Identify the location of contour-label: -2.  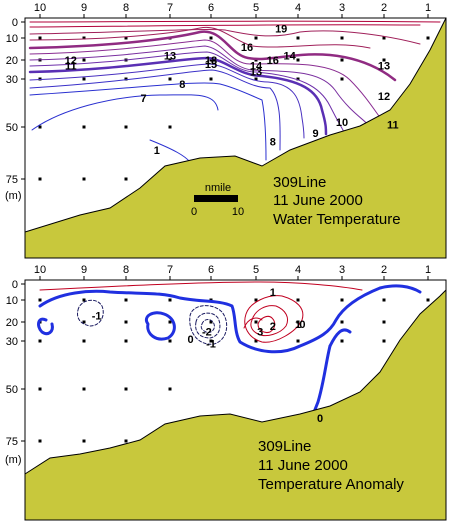
(207, 333).